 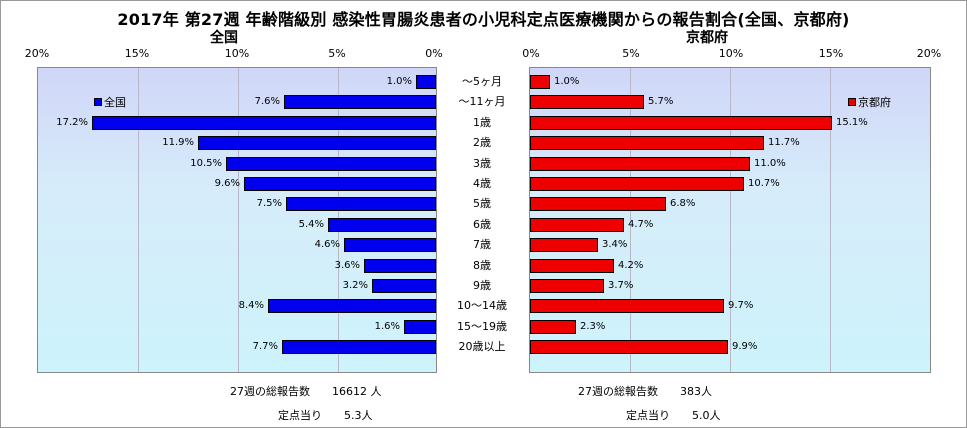 What do you see at coordinates (265, 347) in the screenshot?
I see `national-bar-label: 7.7%` at bounding box center [265, 347].